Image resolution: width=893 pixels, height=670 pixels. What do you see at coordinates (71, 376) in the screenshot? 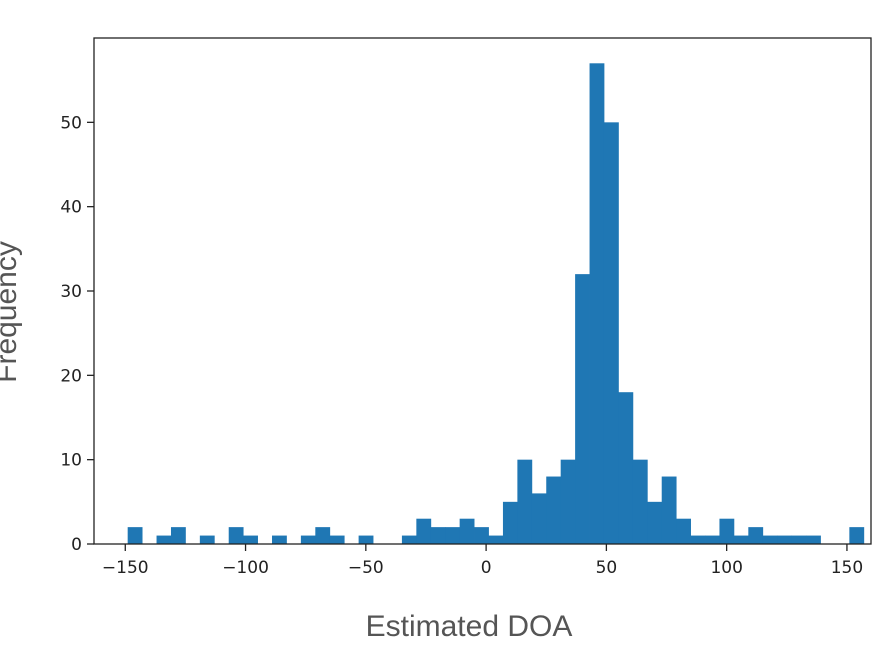
I see `y-tick-label: 20` at bounding box center [71, 376].